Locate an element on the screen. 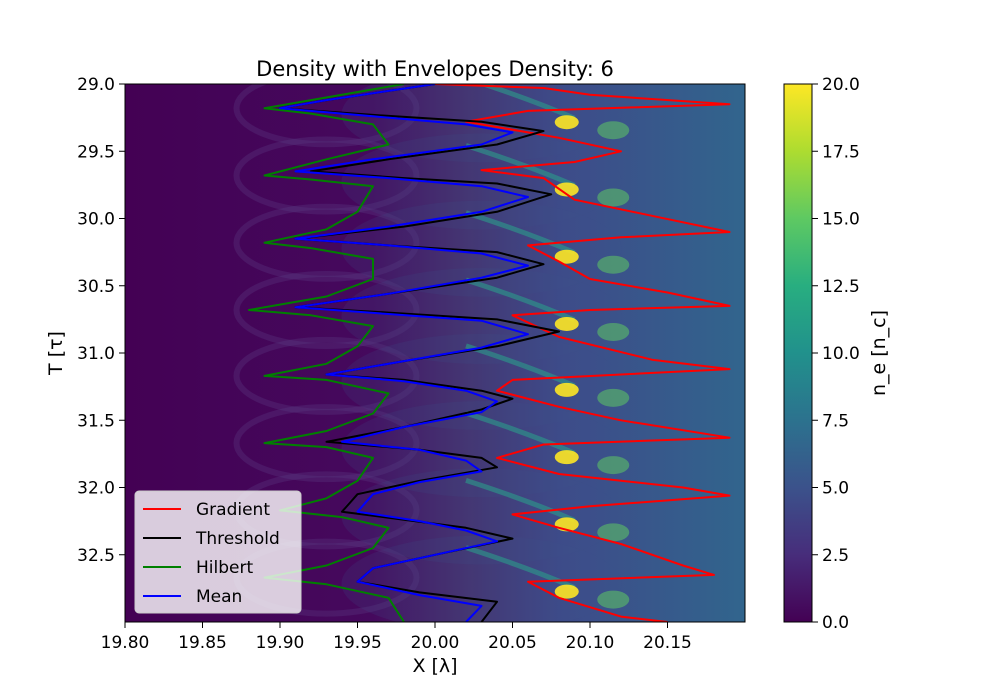 This screenshot has width=1000, height=700. colorbar-tick-label: 10.0 is located at coordinates (841, 354).